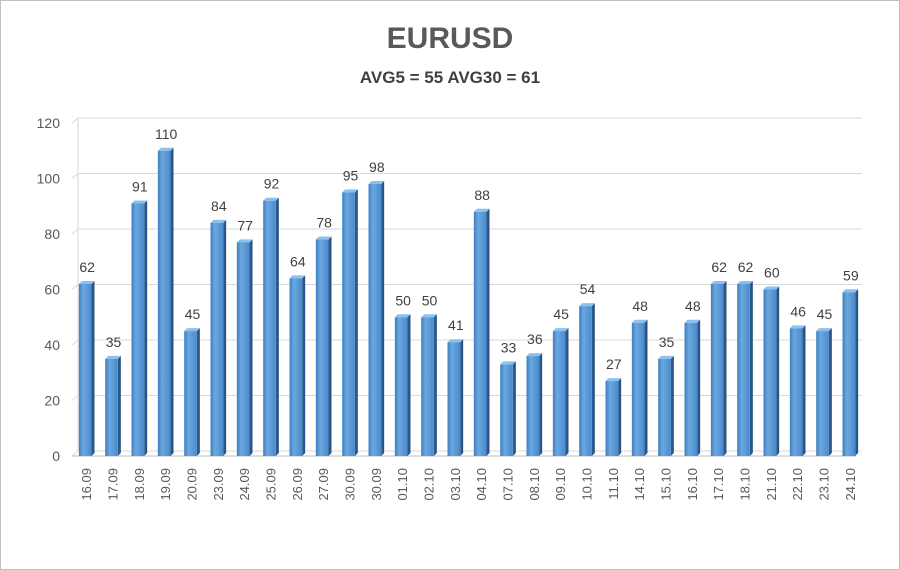 This screenshot has height=570, width=900. Describe the element at coordinates (114, 342) in the screenshot. I see `data-label: 35` at that location.